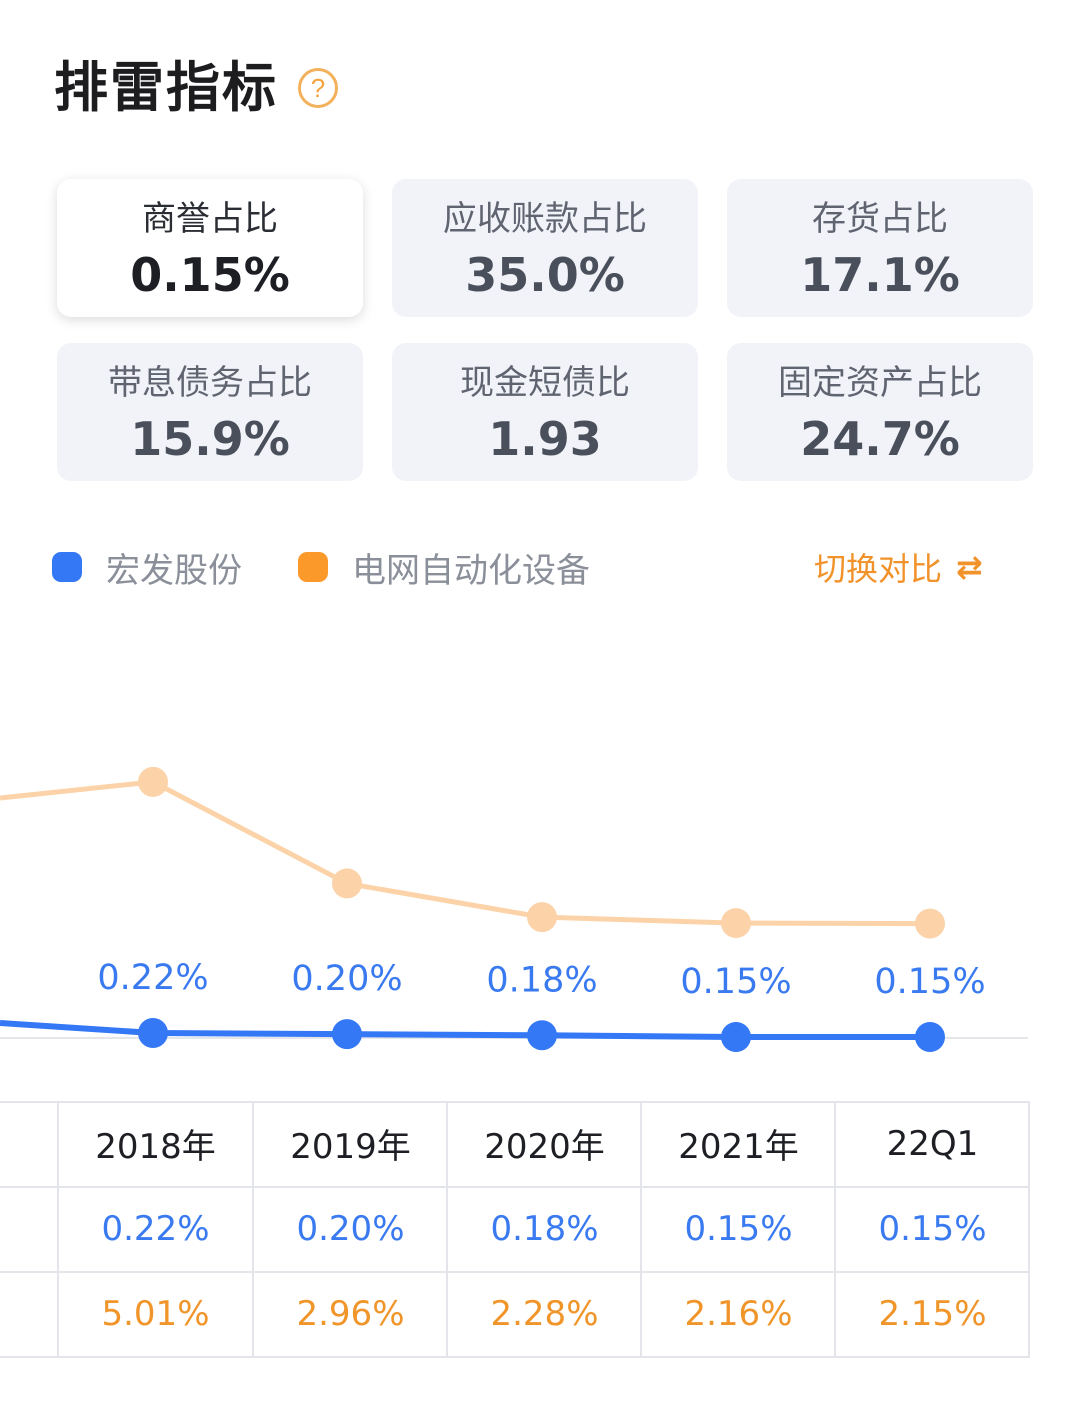  What do you see at coordinates (544, 1228) in the screenshot?
I see `table-cell-company: 0.18%` at bounding box center [544, 1228].